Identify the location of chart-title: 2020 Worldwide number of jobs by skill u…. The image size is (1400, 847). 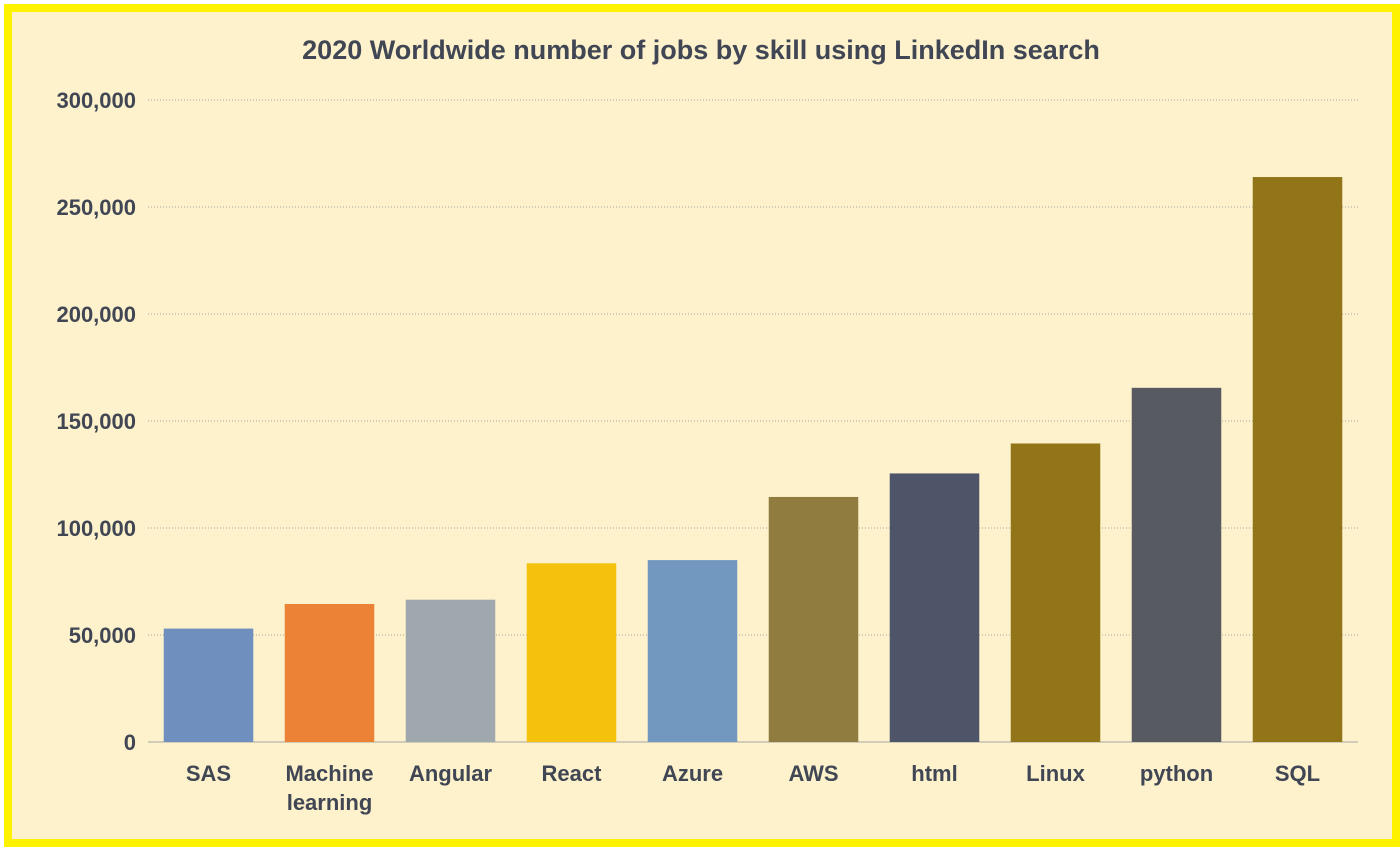
(701, 50).